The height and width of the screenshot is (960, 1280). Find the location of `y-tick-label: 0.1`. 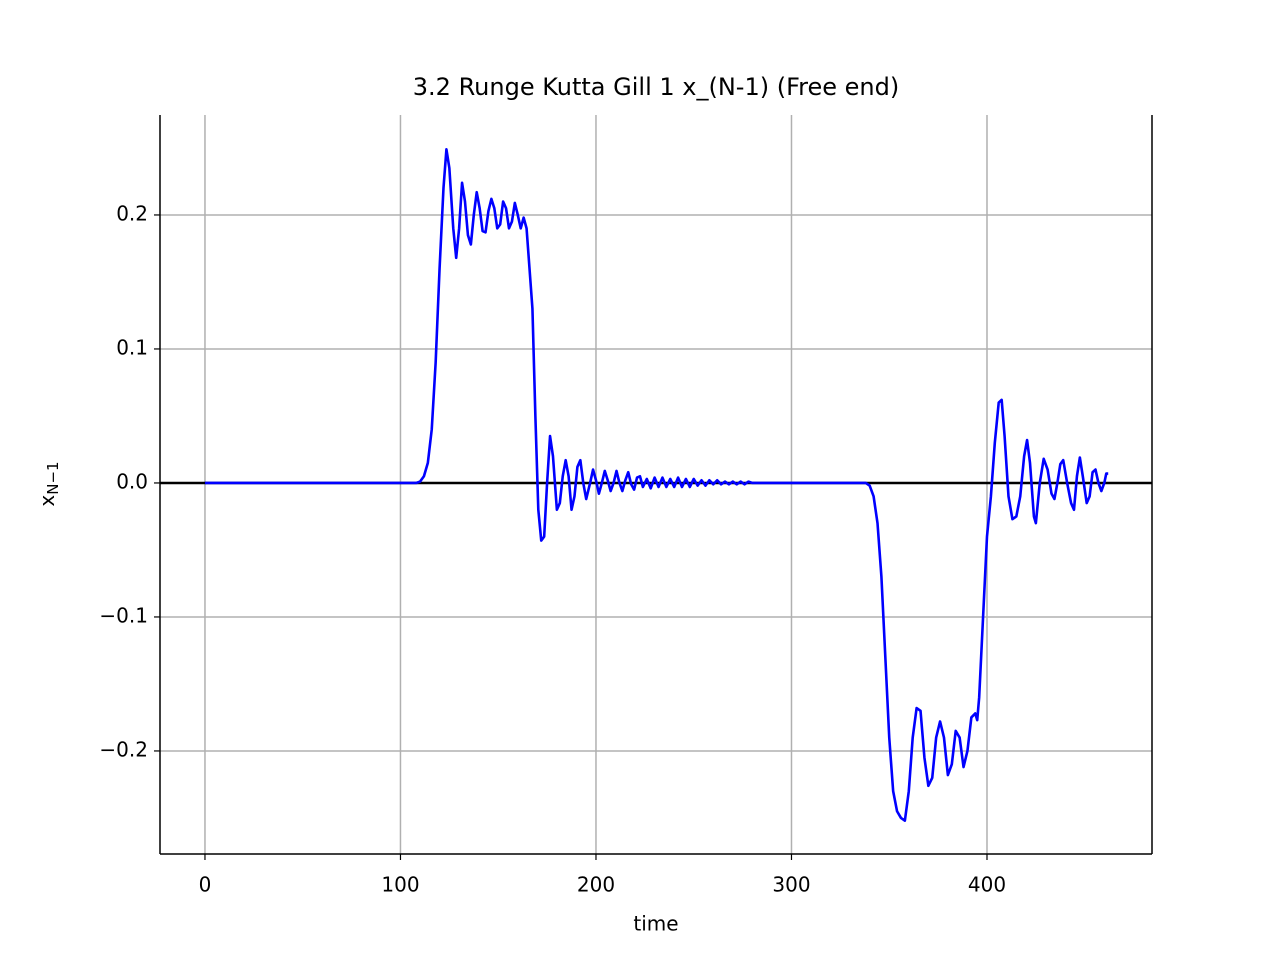

y-tick-label: 0.1 is located at coordinates (132, 347).